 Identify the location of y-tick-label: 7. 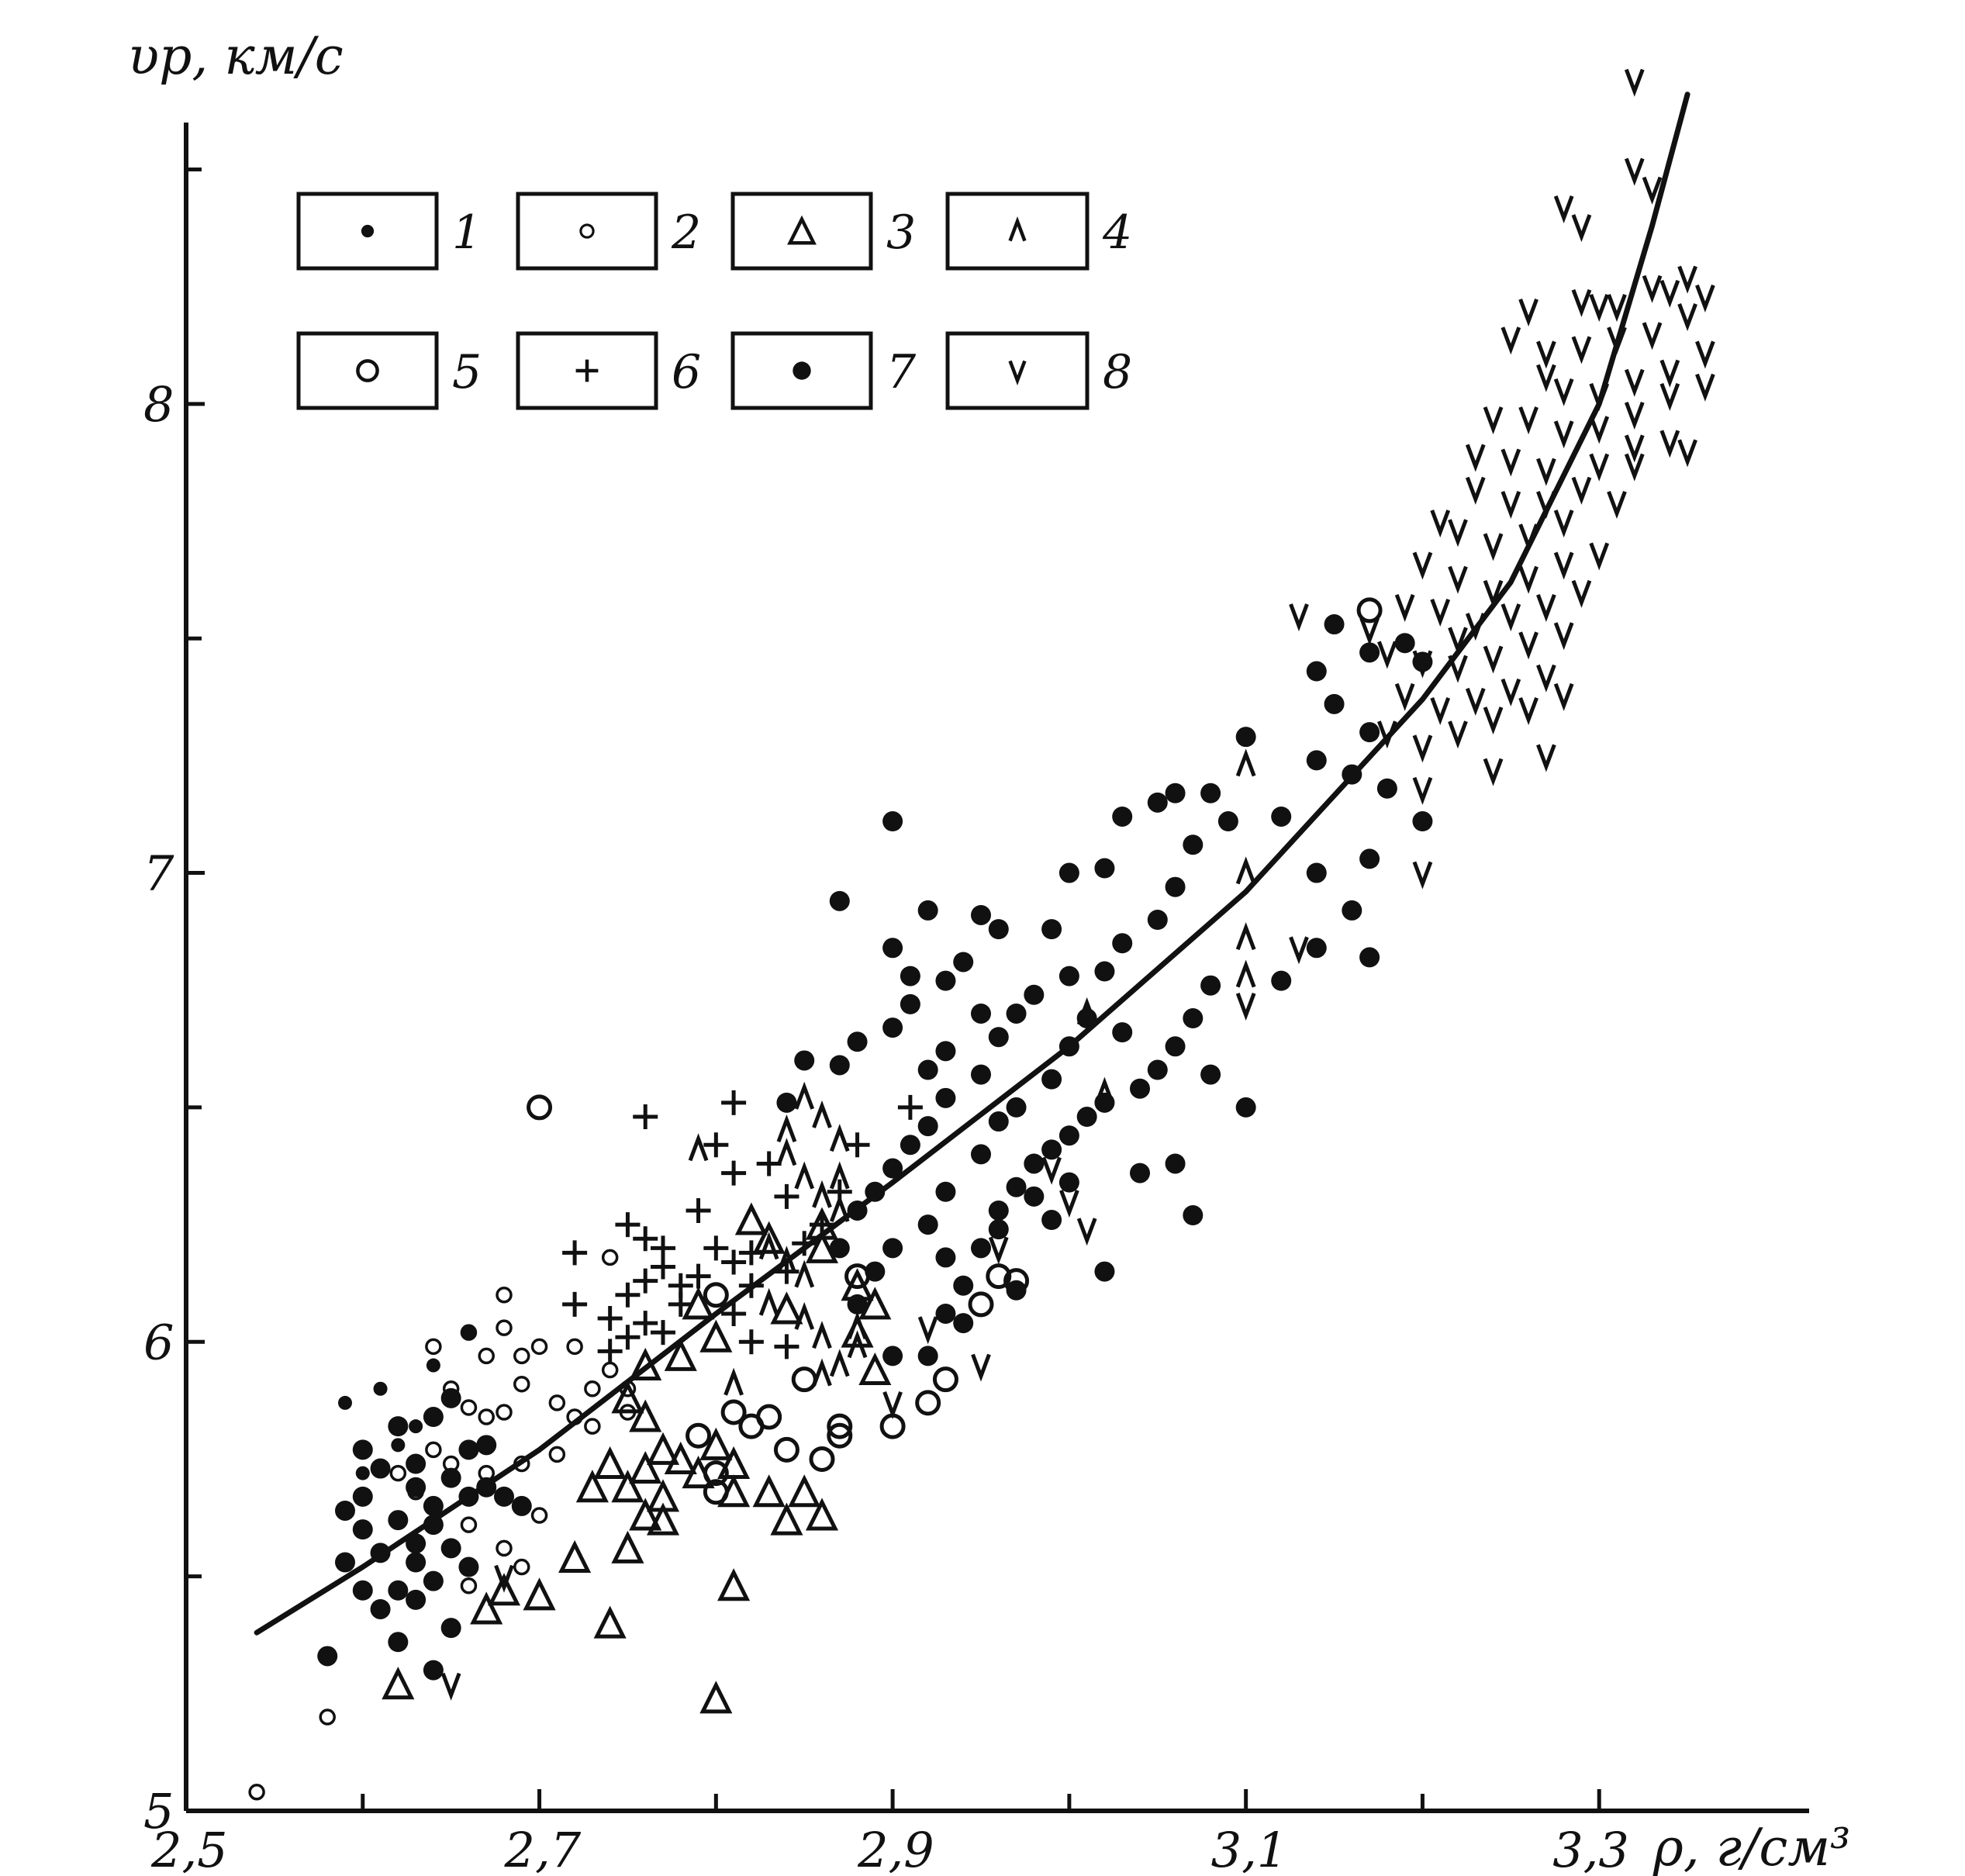
(159, 873).